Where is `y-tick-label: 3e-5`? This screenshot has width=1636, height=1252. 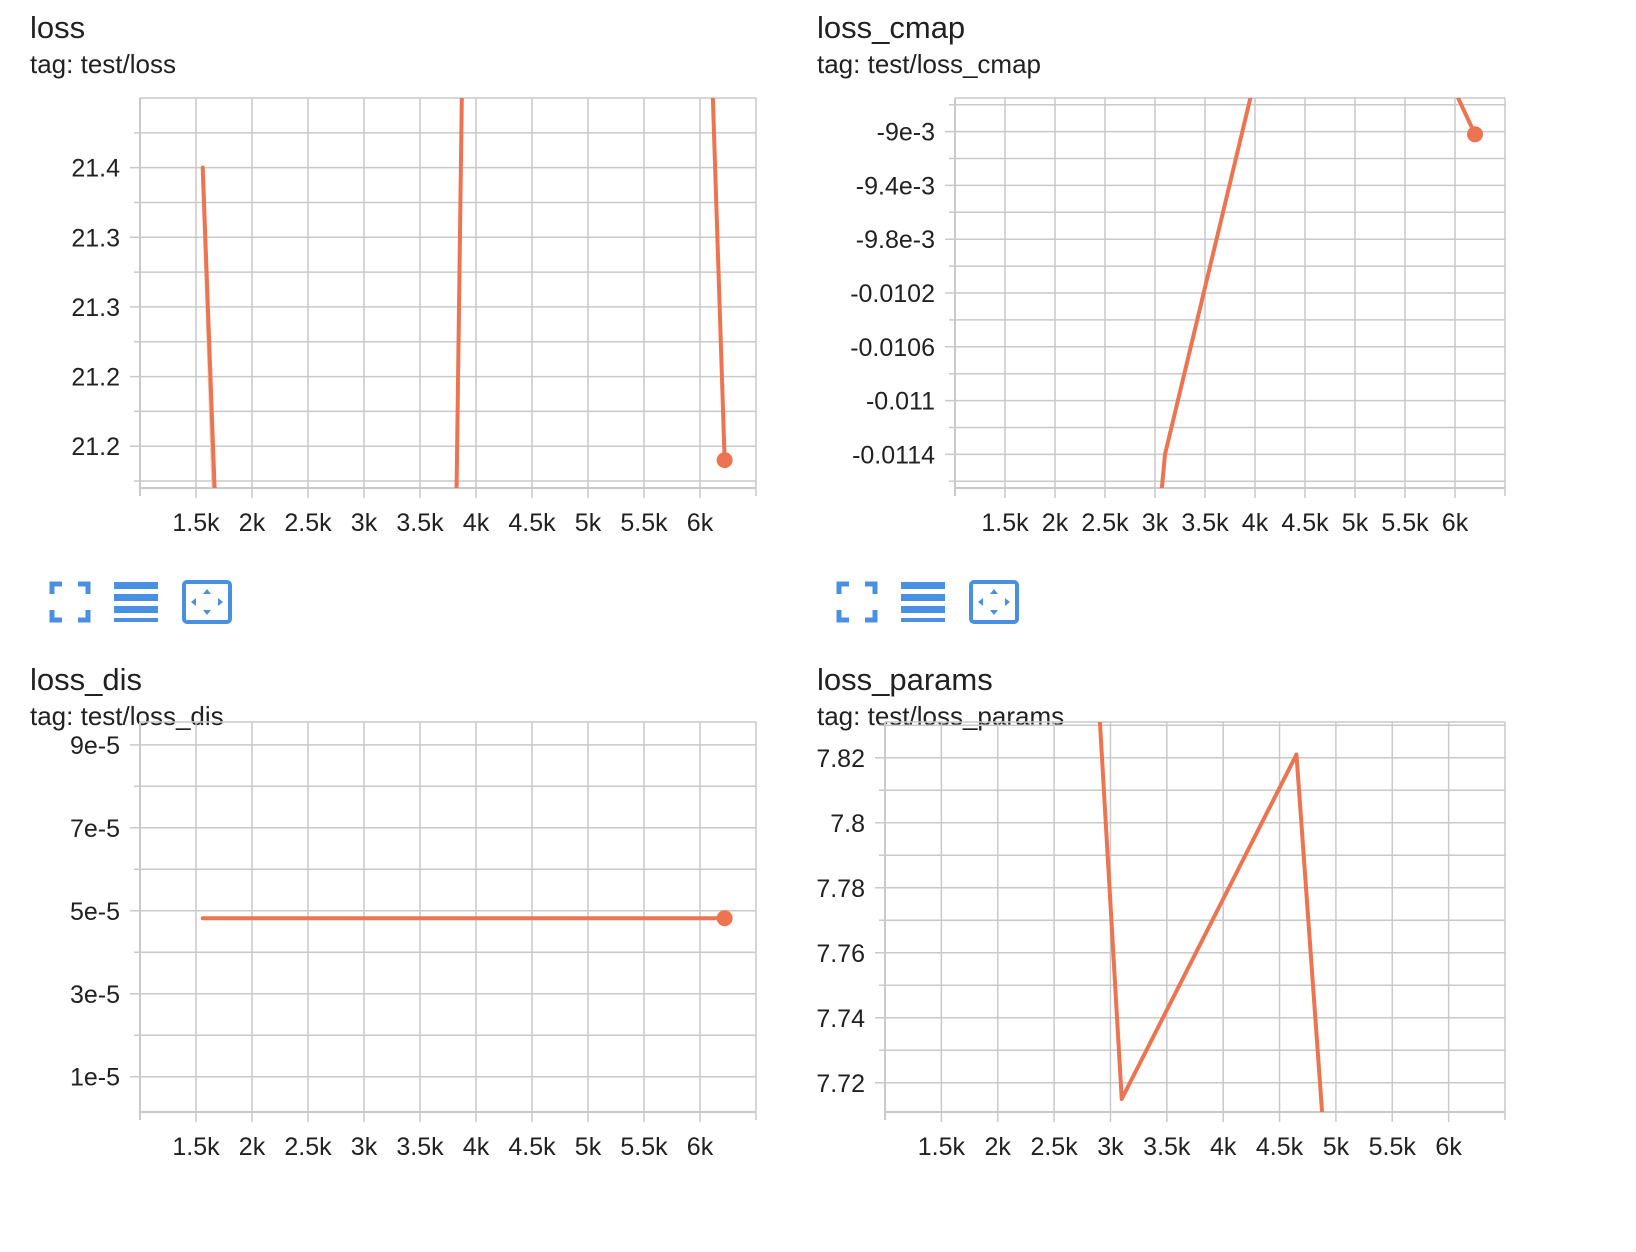
y-tick-label: 3e-5 is located at coordinates (95, 995).